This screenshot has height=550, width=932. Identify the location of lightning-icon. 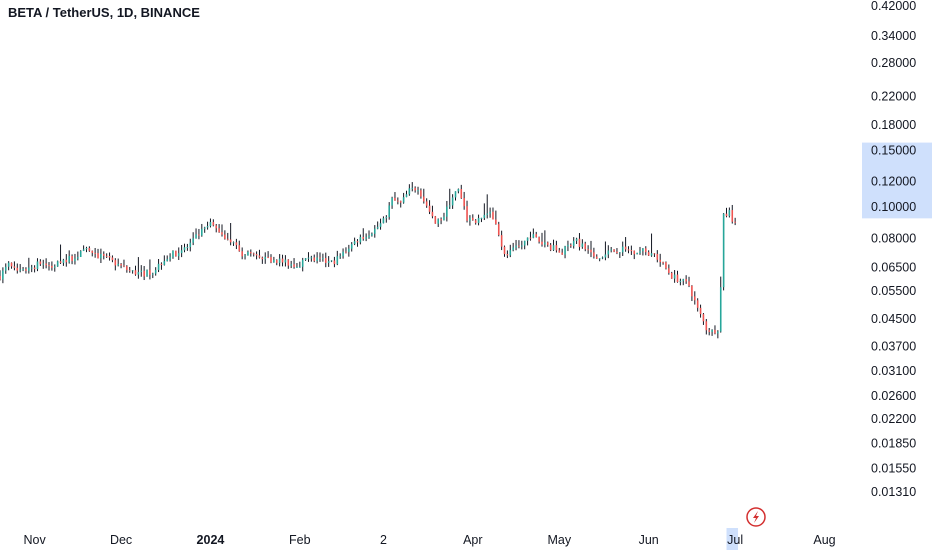
(756, 517).